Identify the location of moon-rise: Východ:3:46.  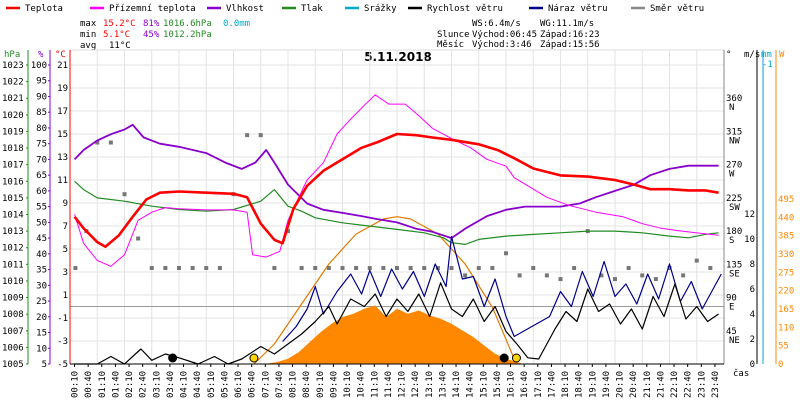
(502, 45).